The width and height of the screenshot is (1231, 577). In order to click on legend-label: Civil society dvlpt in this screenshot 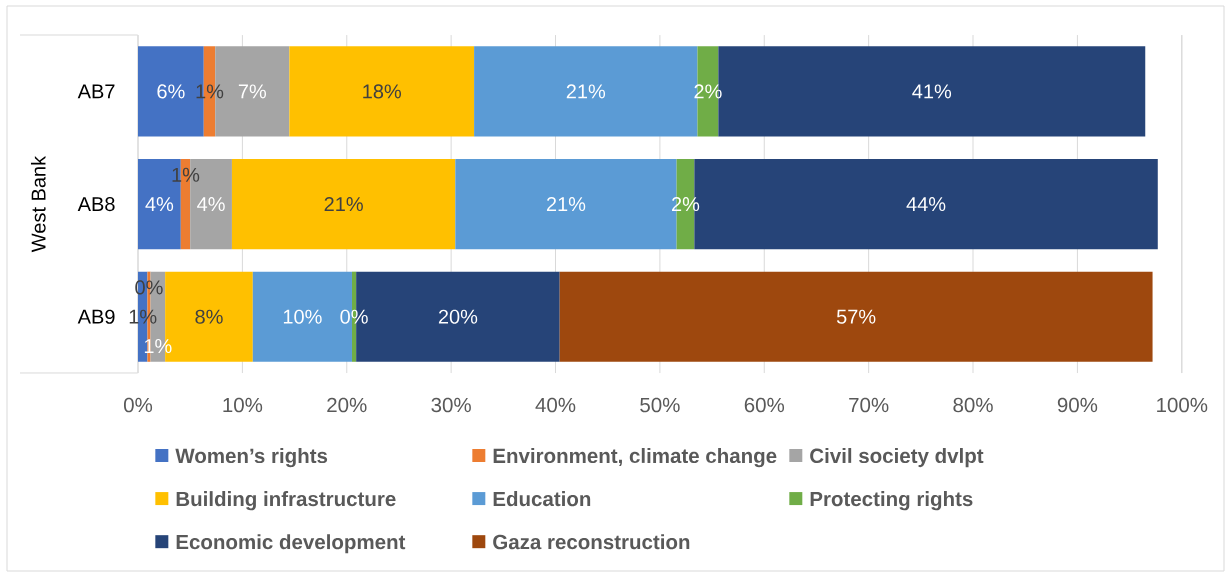, I will do `click(897, 458)`.